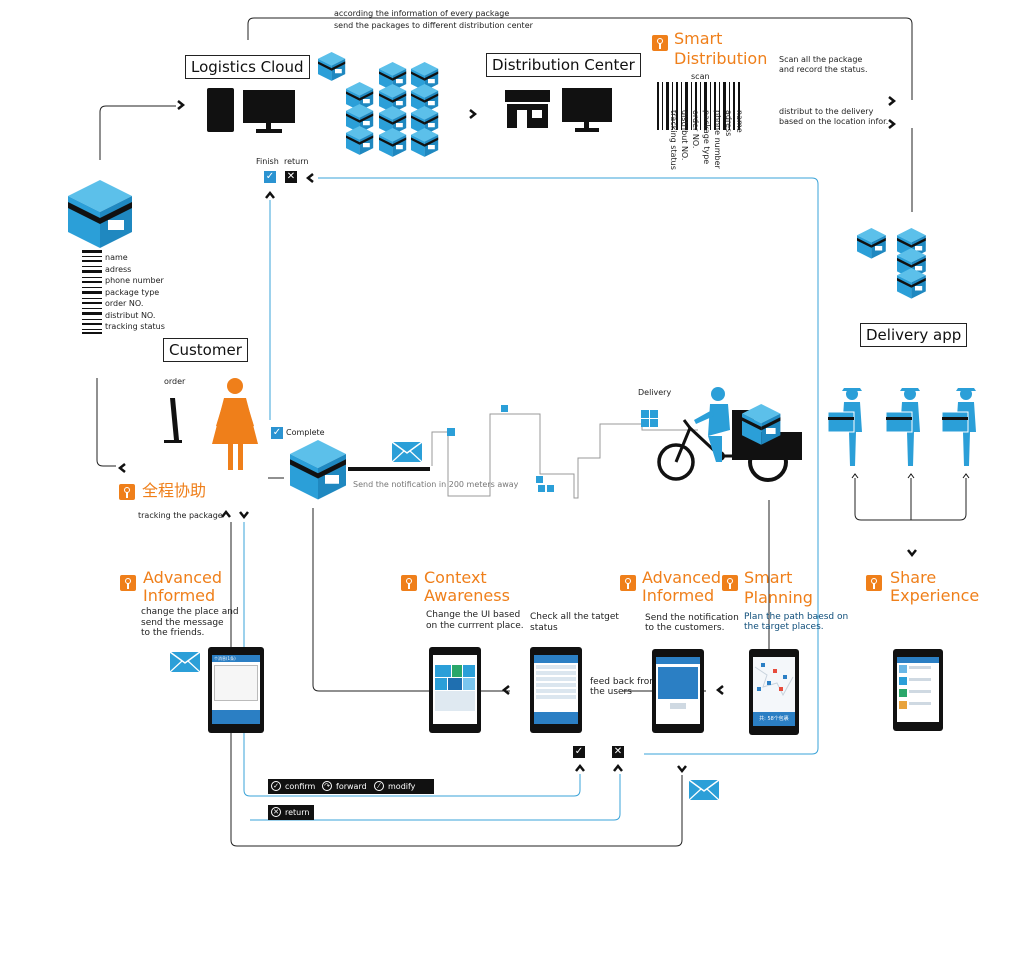 The height and width of the screenshot is (976, 1024). What do you see at coordinates (174, 490) in the screenshot?
I see `whole-process-title: 全程协助` at bounding box center [174, 490].